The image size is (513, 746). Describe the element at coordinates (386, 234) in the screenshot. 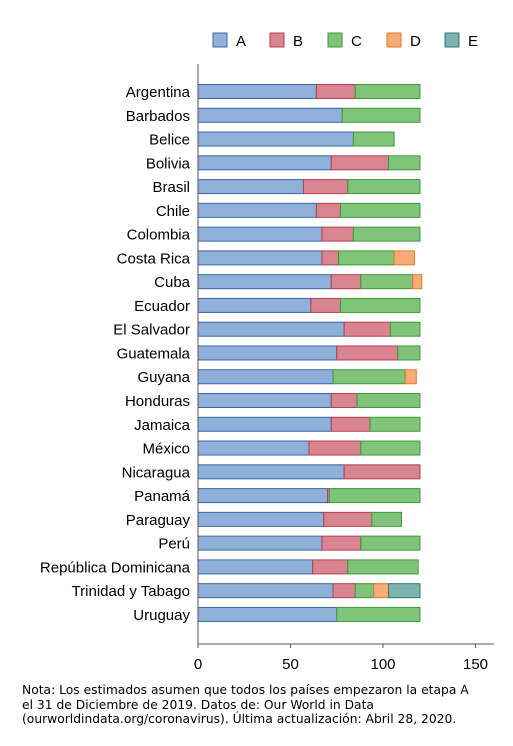

I see `bar-colombia-c` at that location.